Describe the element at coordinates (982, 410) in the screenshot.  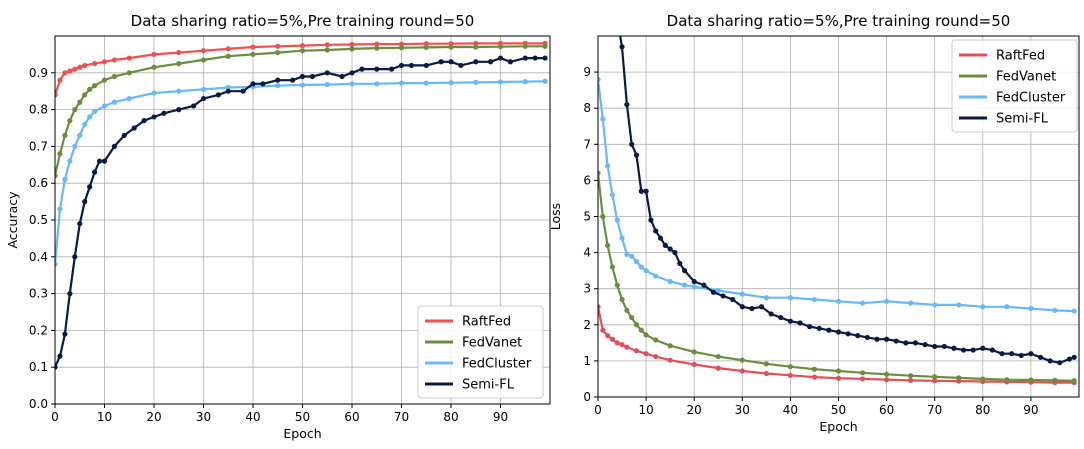
I see `x-tick-label: 80` at that location.